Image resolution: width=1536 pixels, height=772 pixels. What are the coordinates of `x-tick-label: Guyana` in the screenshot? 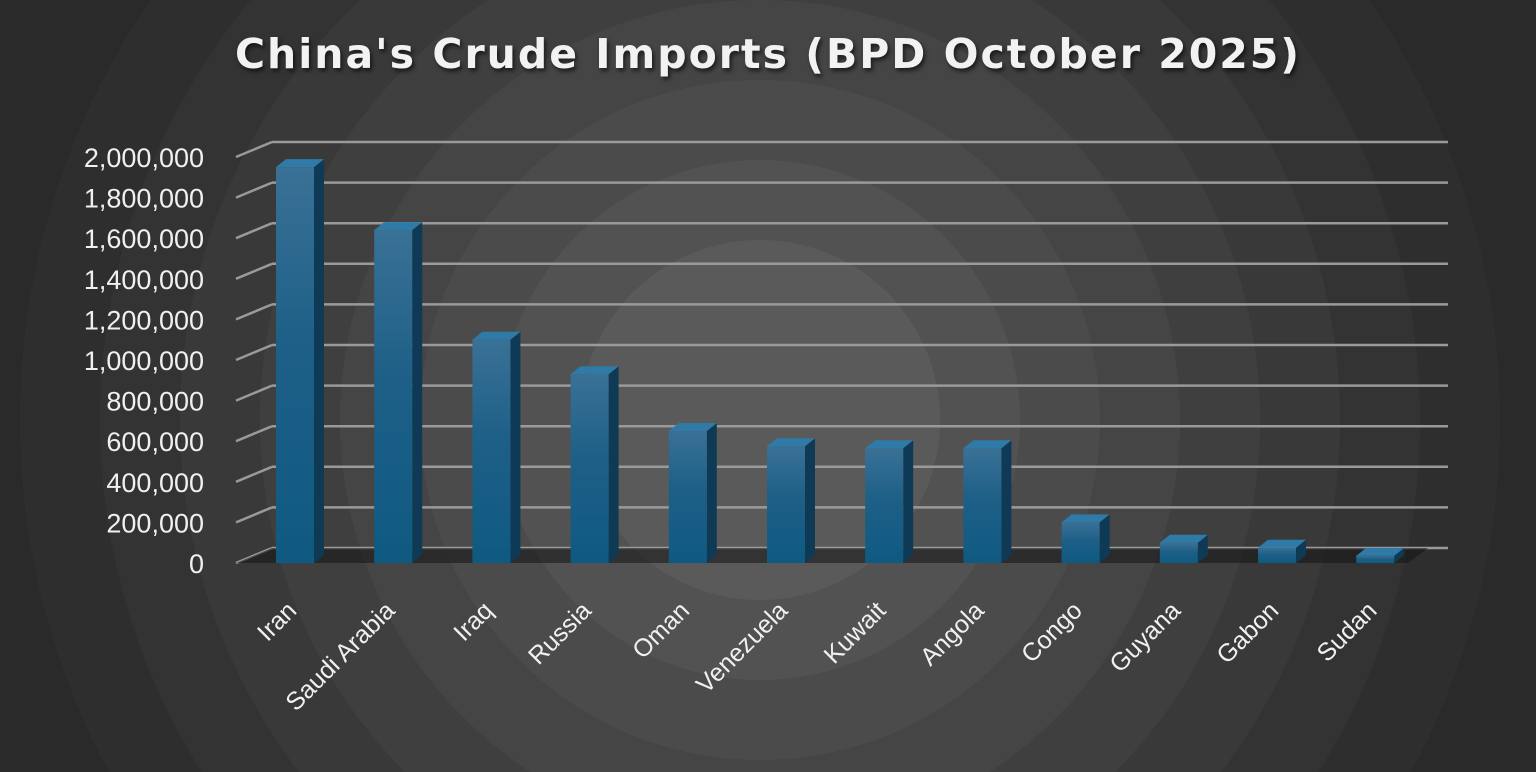 It's located at (1145, 637).